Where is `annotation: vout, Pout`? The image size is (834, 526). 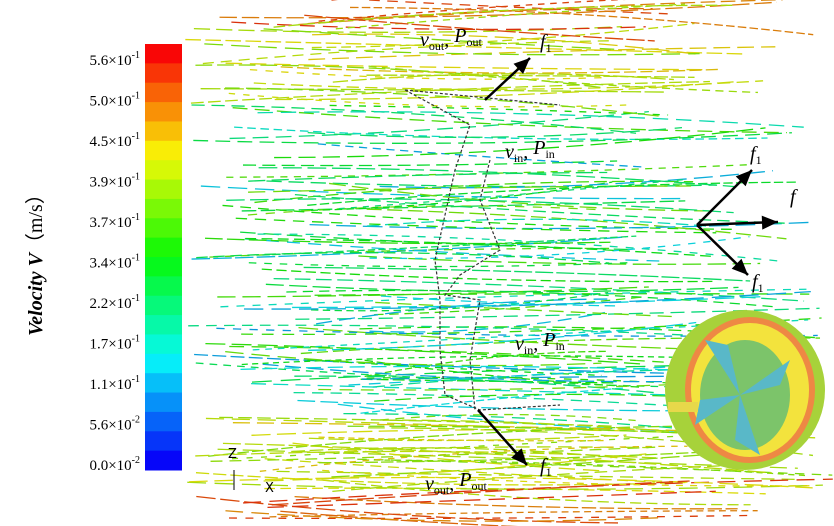 annotation: vout, Pout is located at coordinates (451, 39).